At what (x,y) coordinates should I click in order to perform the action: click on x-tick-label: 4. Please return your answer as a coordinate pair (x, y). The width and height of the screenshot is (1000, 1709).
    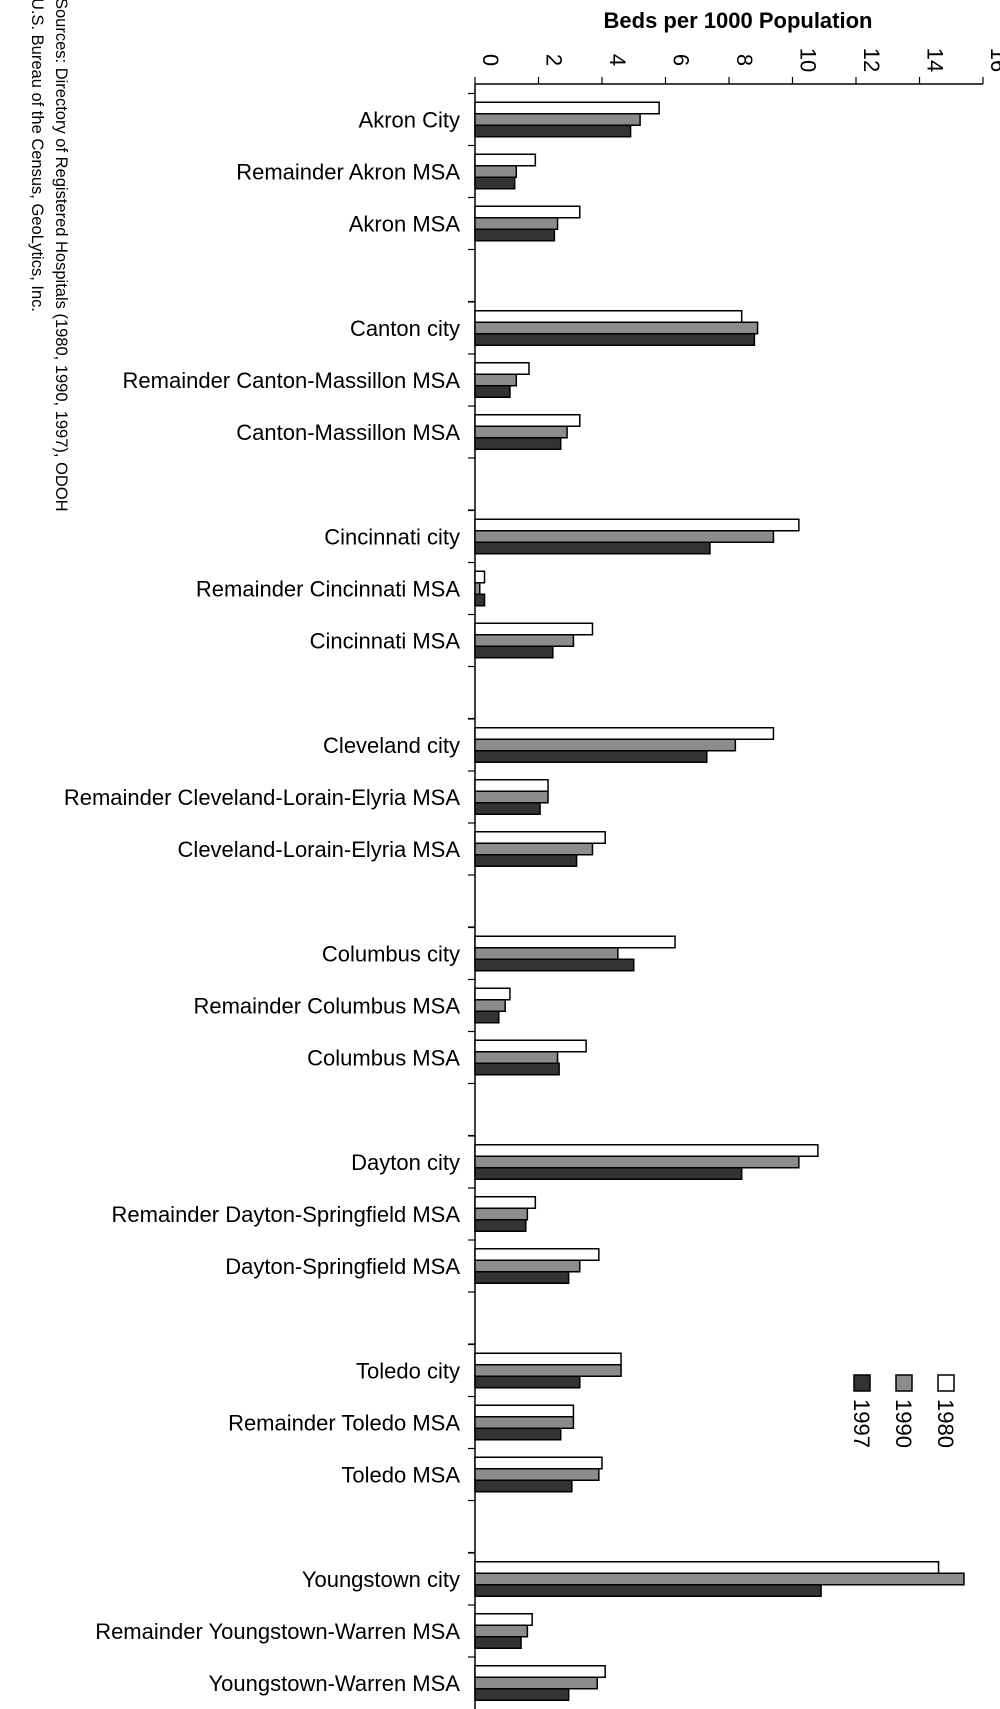
    Looking at the image, I should click on (617, 60).